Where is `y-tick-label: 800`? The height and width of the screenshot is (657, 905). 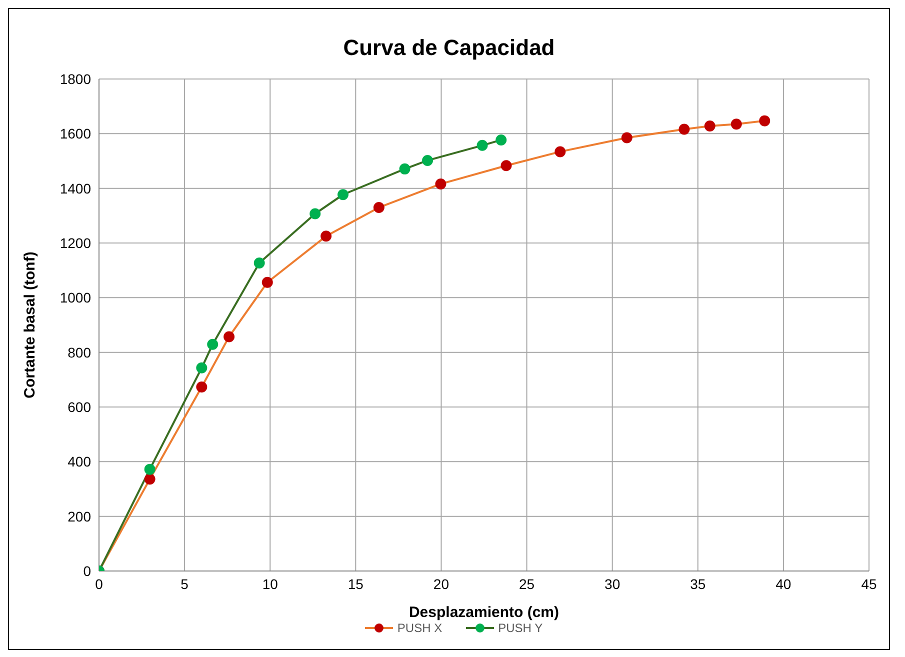
y-tick-label: 800 is located at coordinates (80, 352).